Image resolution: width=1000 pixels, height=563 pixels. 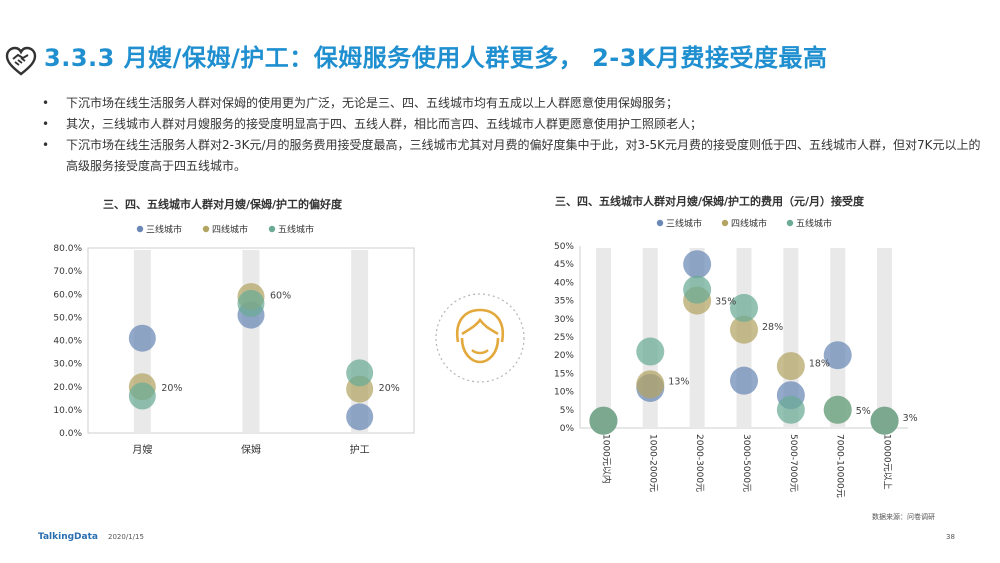 What do you see at coordinates (67, 295) in the screenshot?
I see `y-tick-label: 60.0%` at bounding box center [67, 295].